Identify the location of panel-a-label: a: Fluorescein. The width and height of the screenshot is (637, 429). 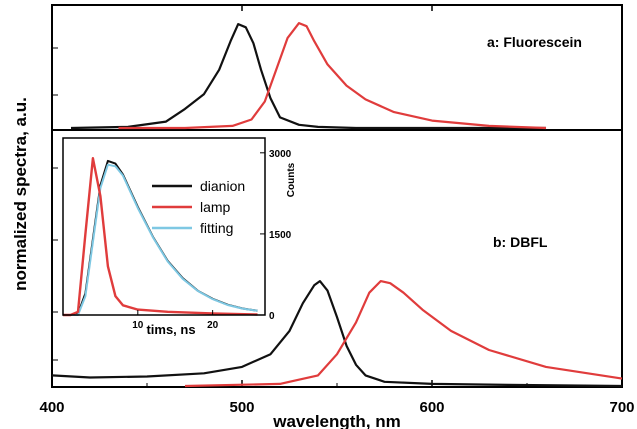
(534, 42).